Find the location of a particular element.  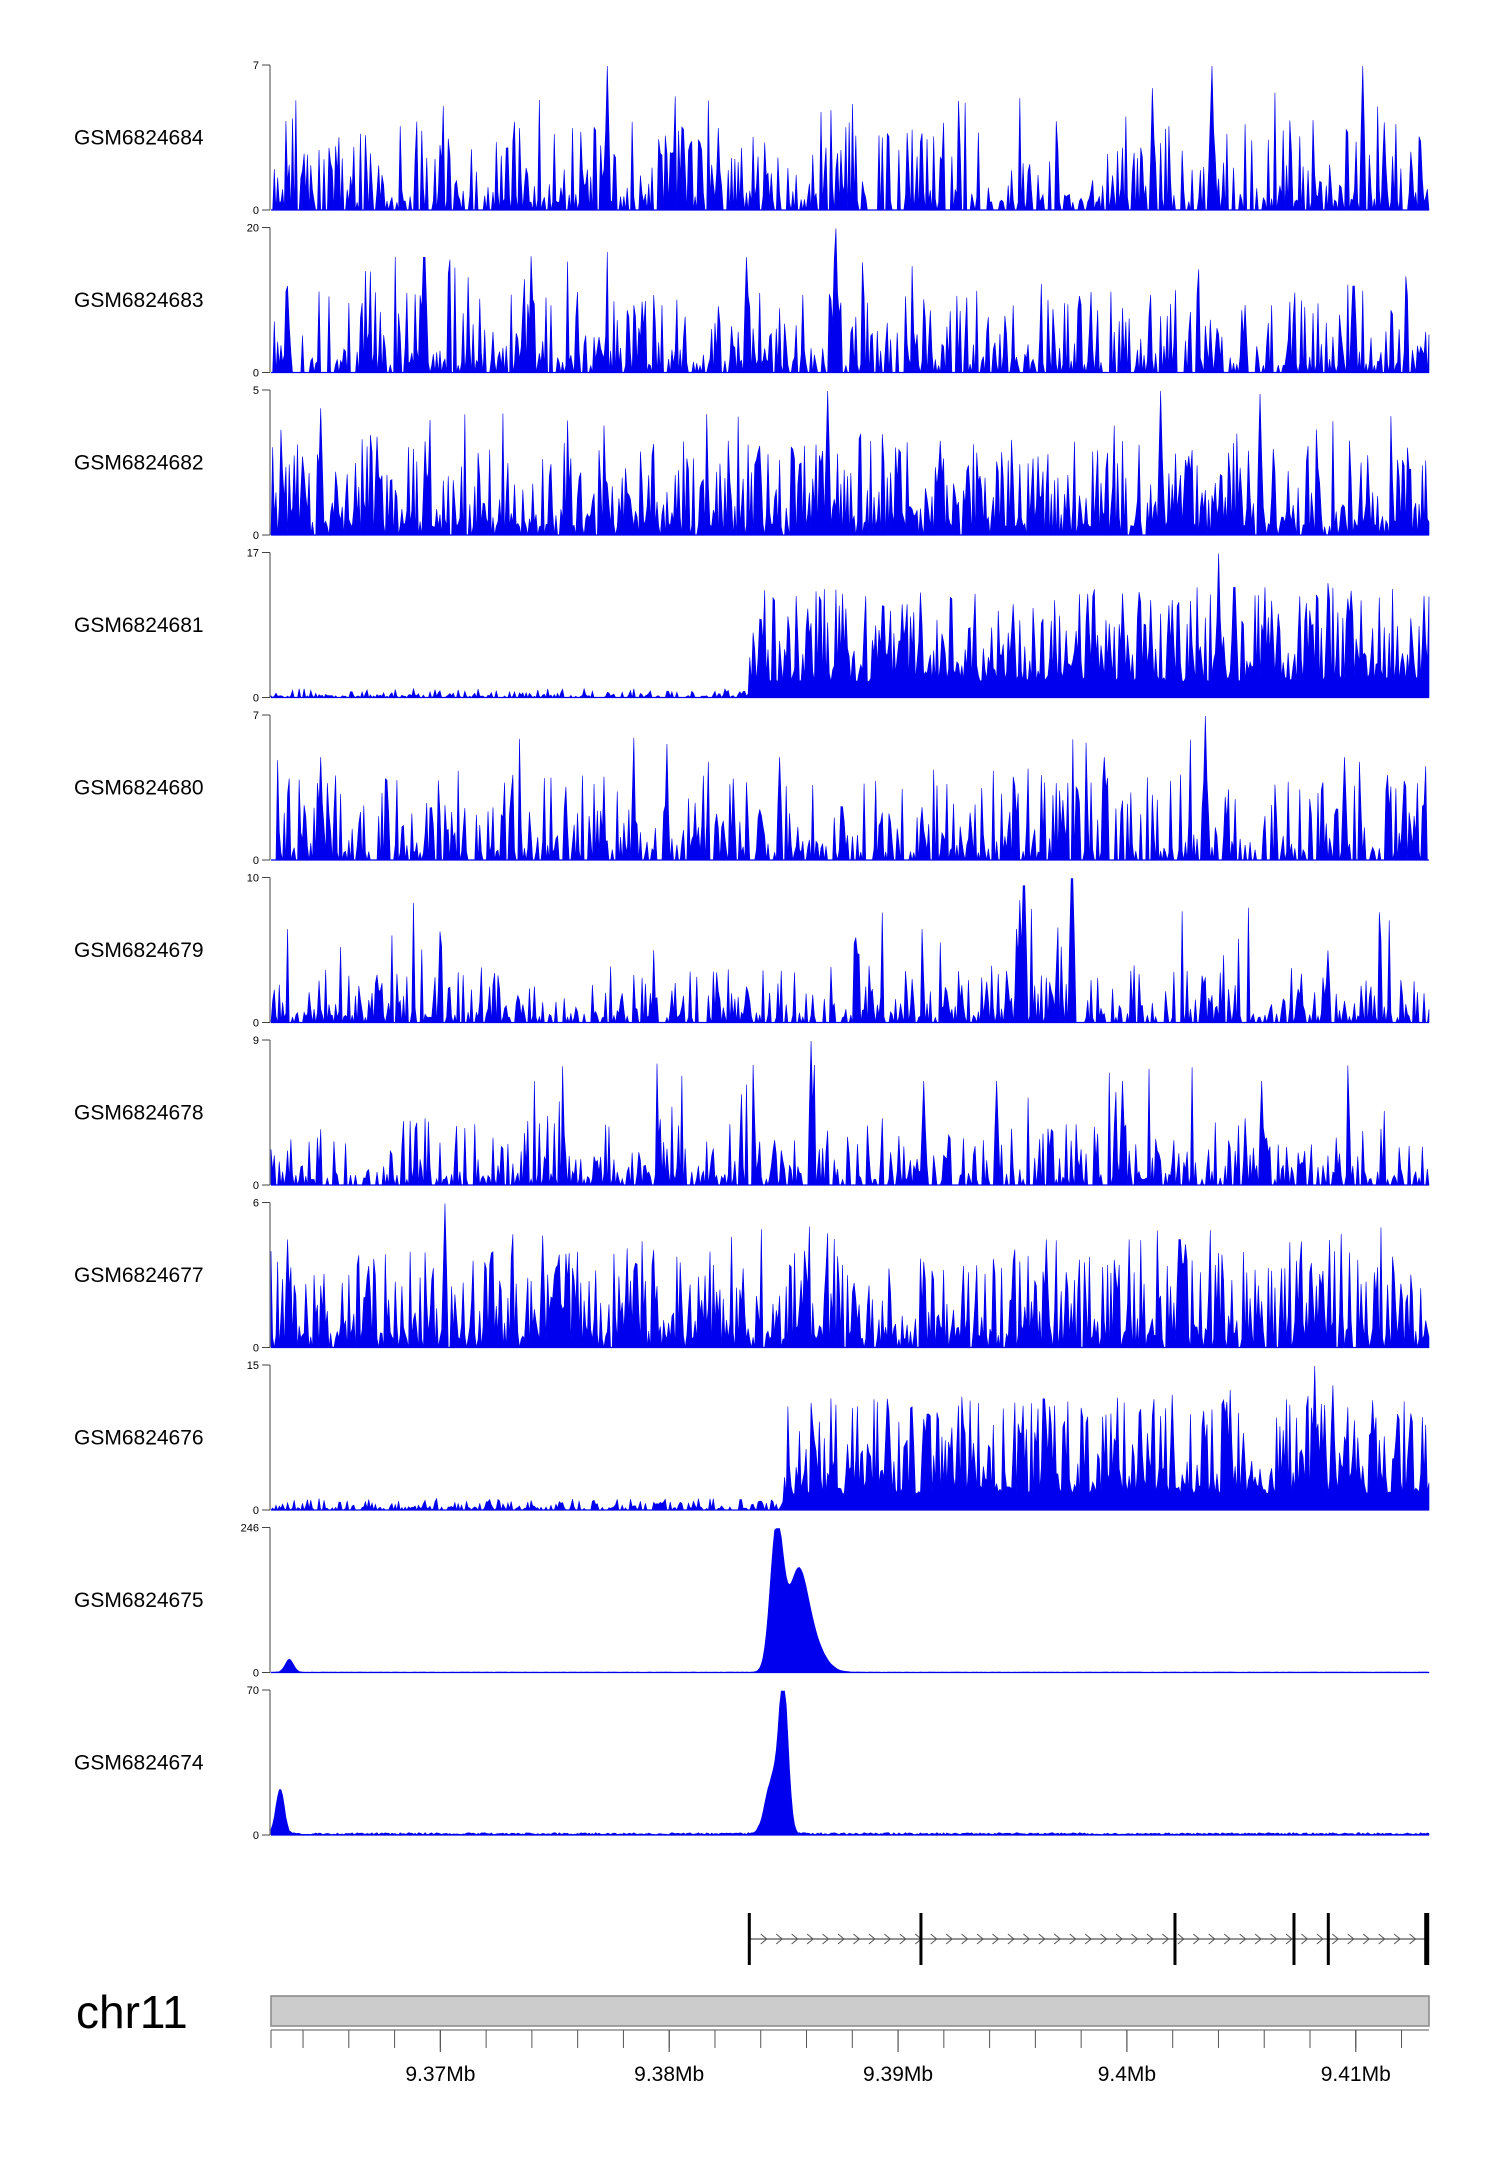

track-GSM6824684: GSM6824684 7 0 is located at coordinates (752, 138).